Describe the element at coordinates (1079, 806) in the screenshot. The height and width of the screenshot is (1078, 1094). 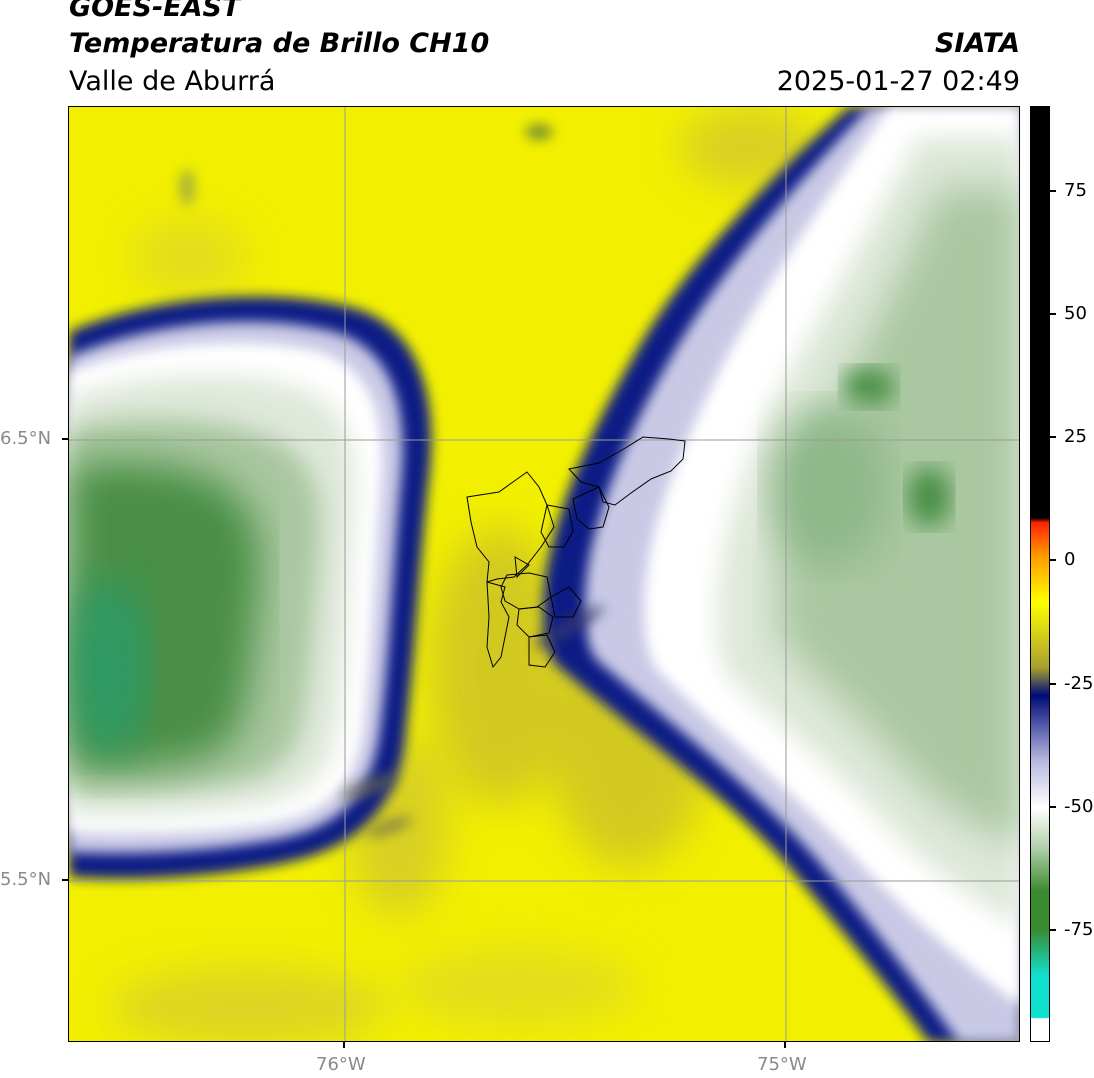
I see `colorbar-label-minus-50: -50` at that location.